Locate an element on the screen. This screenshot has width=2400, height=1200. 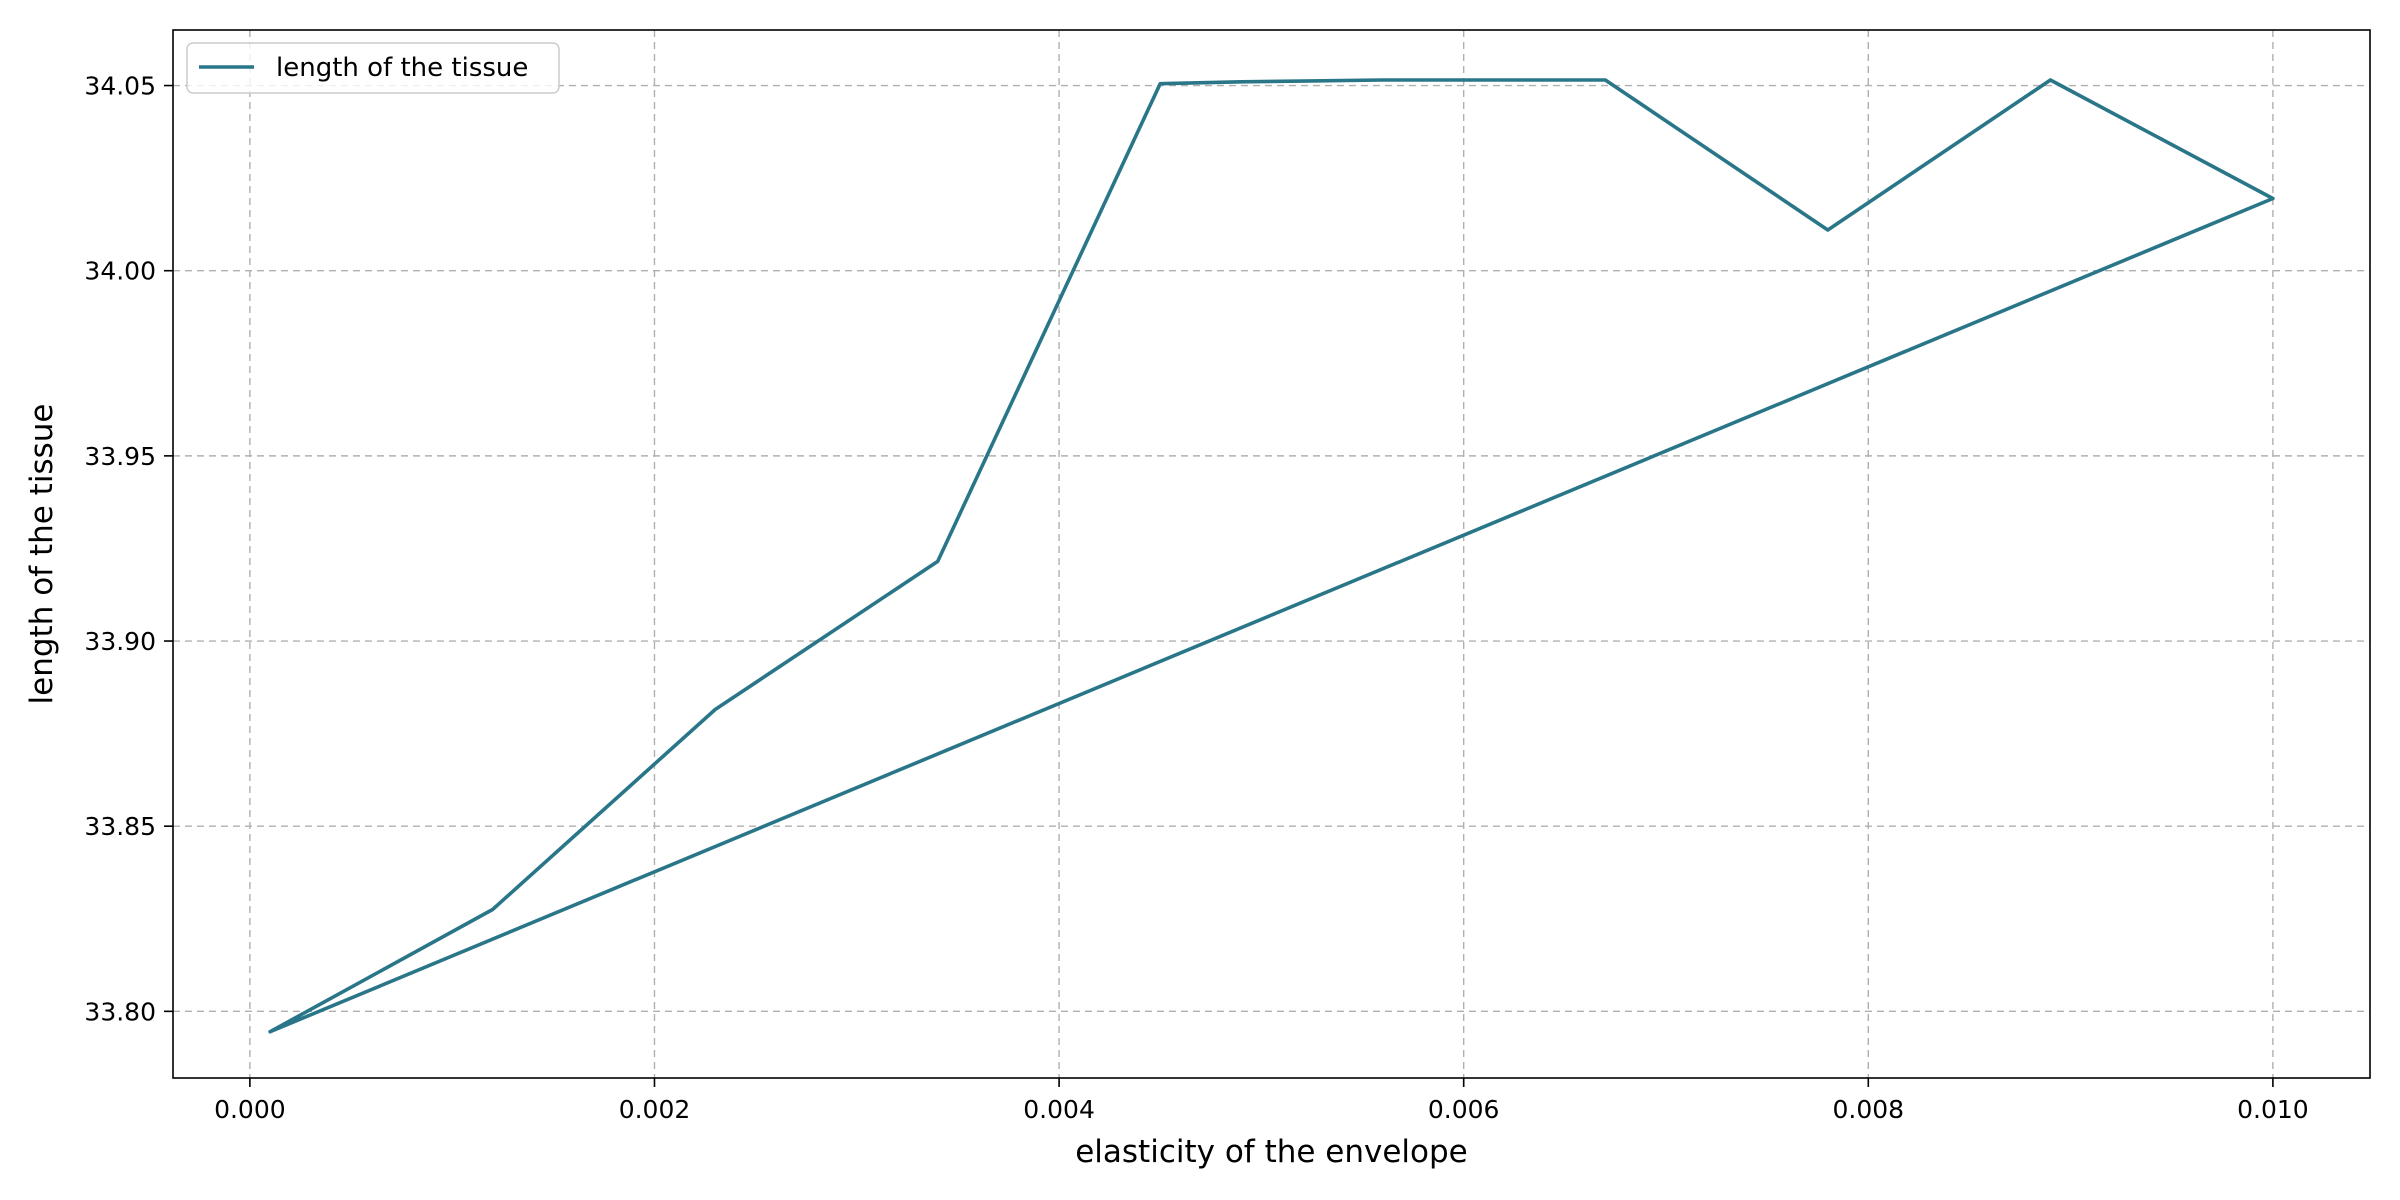
x-tick-label: 0.010 is located at coordinates (2273, 1109).